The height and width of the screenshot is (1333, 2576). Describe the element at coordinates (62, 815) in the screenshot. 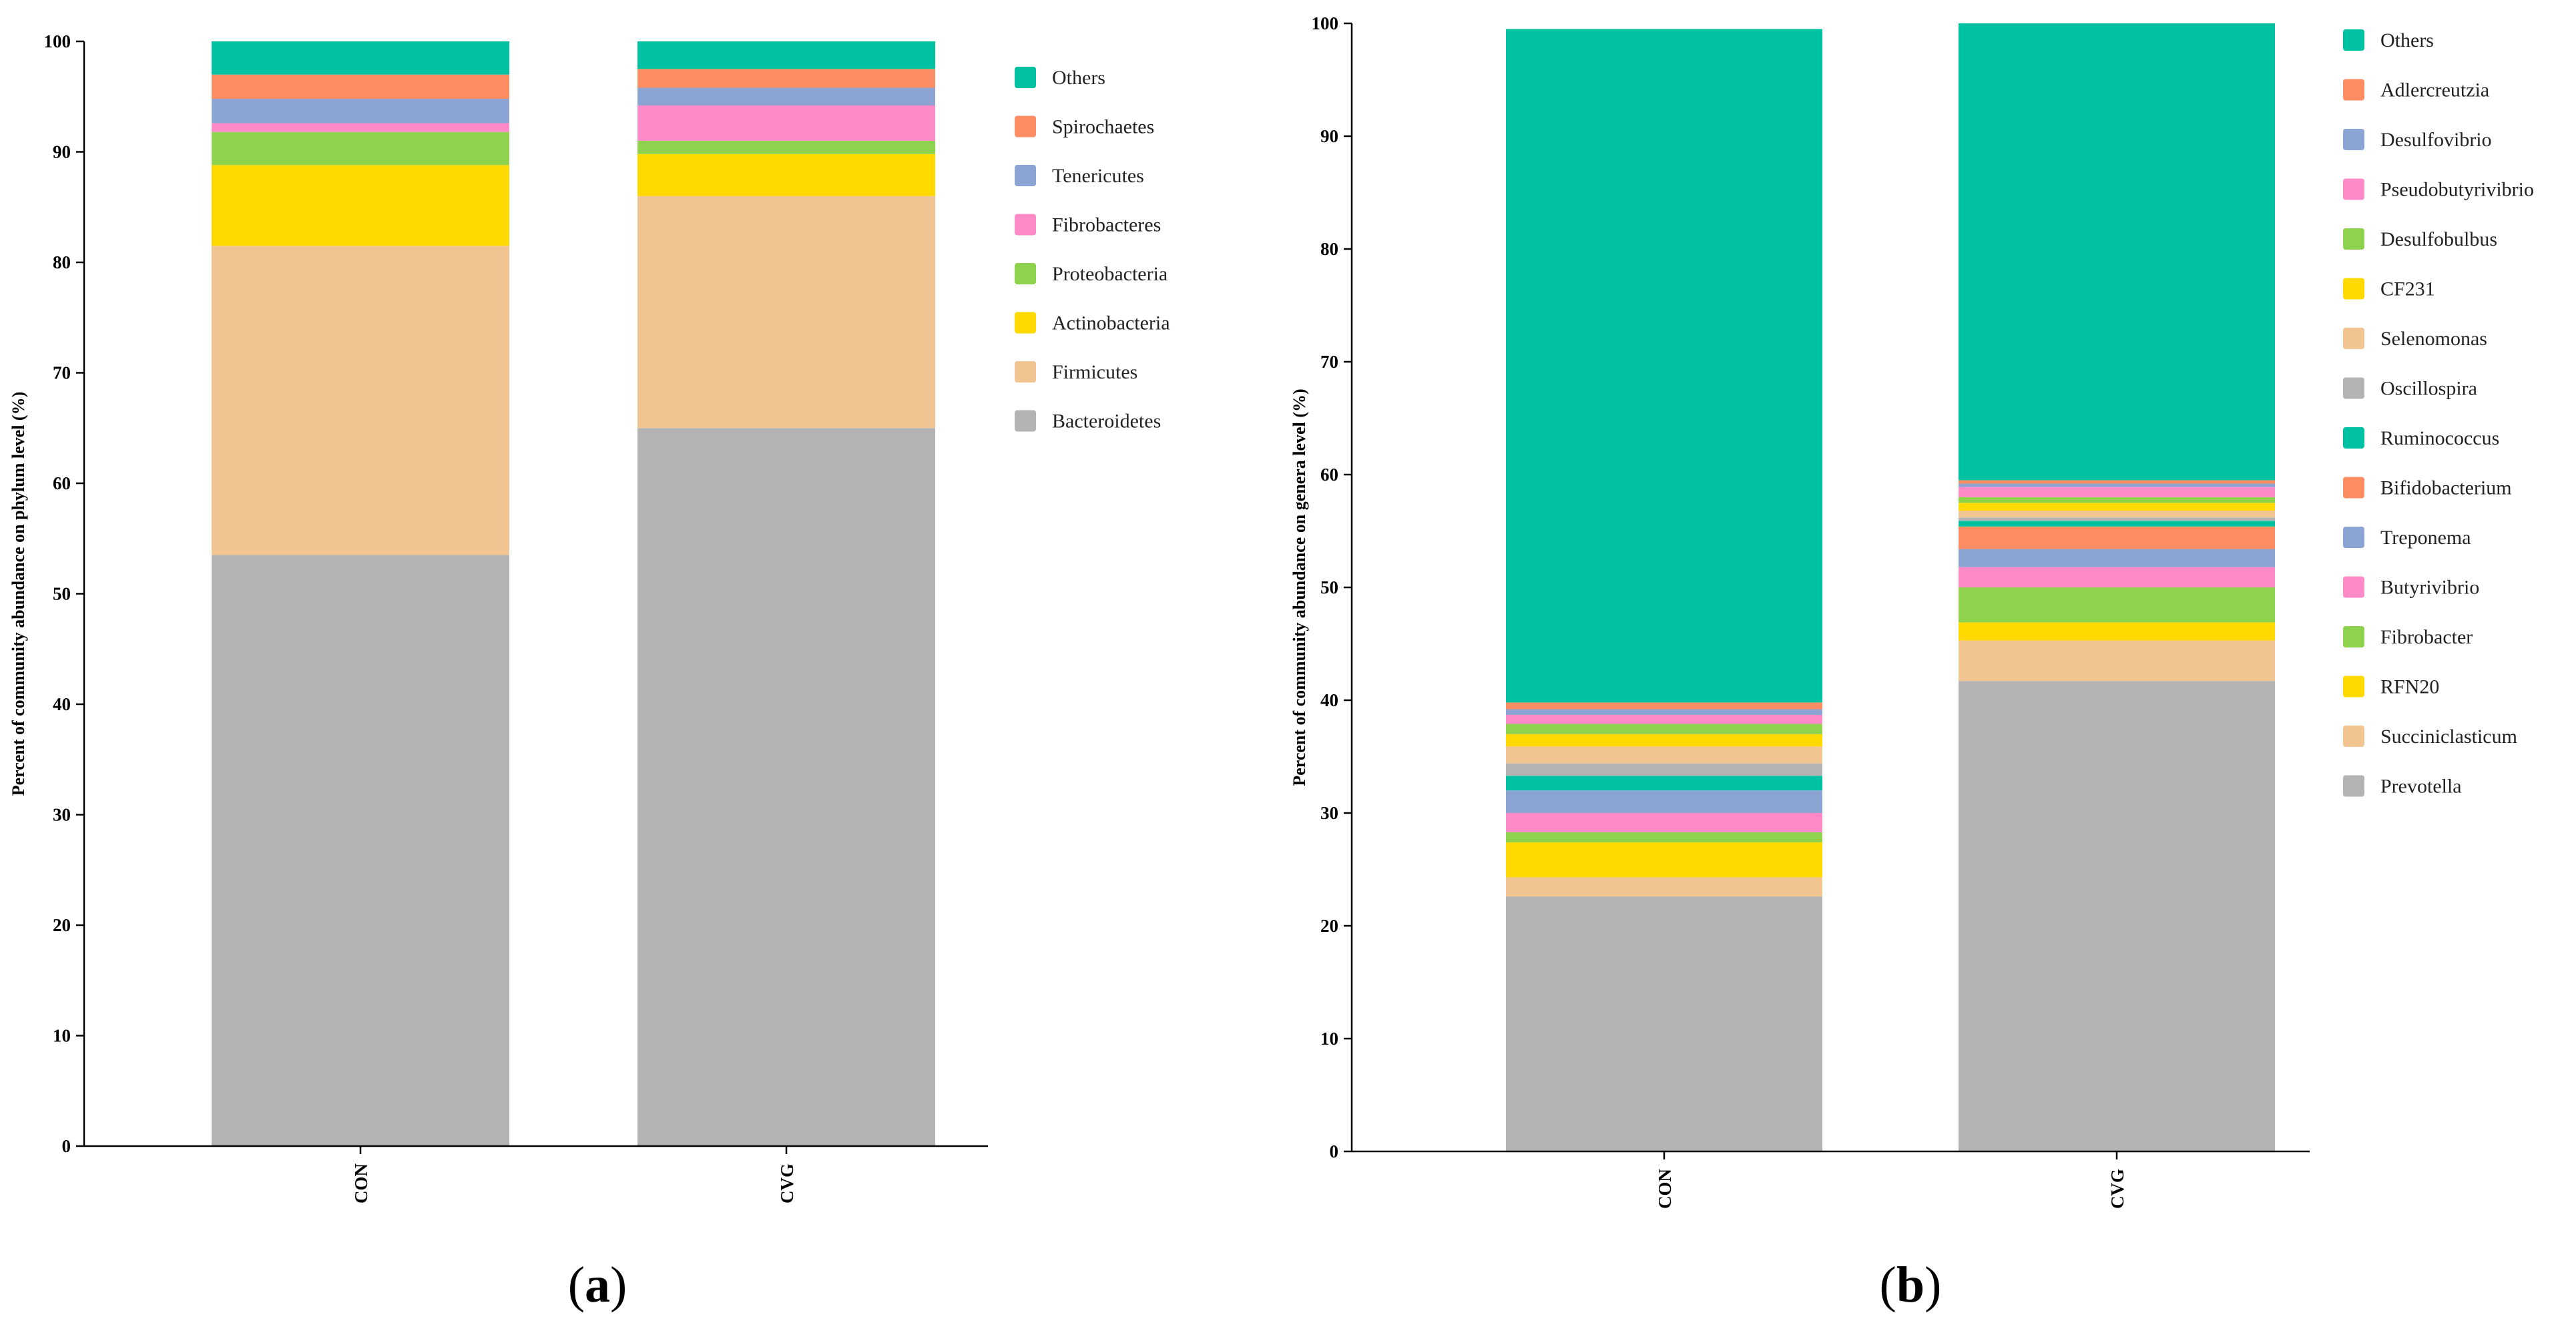

I see `y-tick-label: 30` at that location.